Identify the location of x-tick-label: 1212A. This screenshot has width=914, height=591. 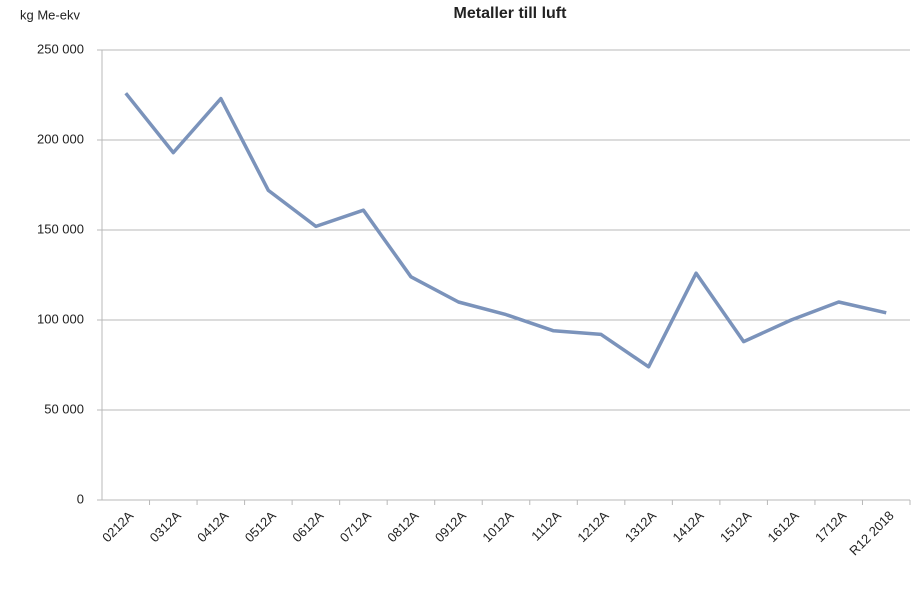
(592, 526).